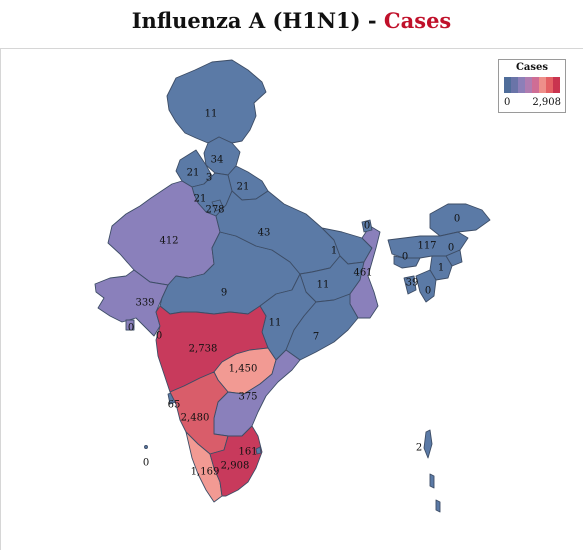 This screenshot has width=583, height=550. What do you see at coordinates (243, 369) in the screenshot?
I see `region-value-label: 1,450` at bounding box center [243, 369].